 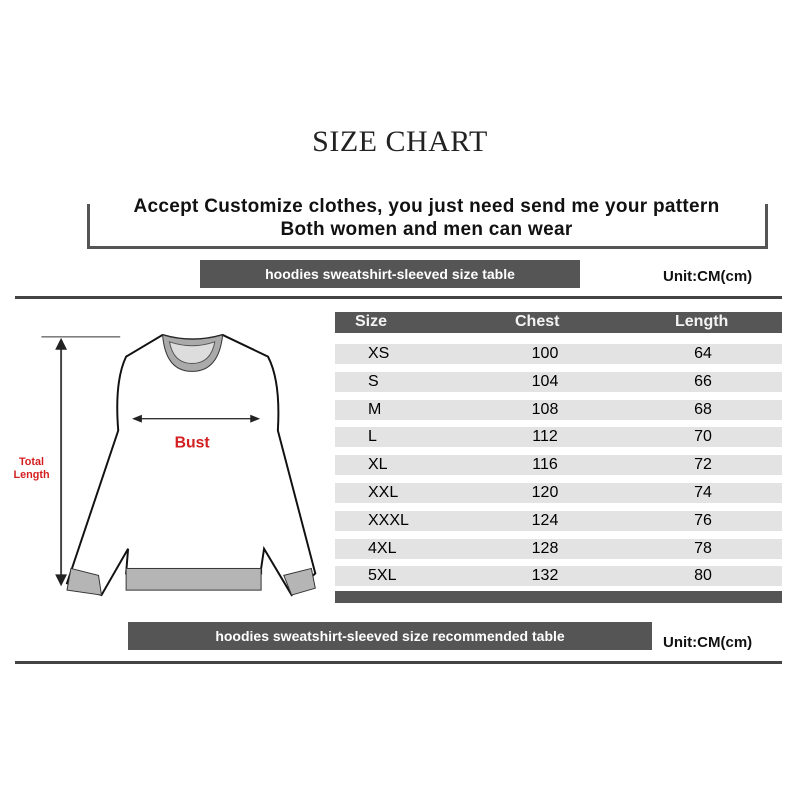 What do you see at coordinates (382, 576) in the screenshot?
I see `size-cell: 5XL` at bounding box center [382, 576].